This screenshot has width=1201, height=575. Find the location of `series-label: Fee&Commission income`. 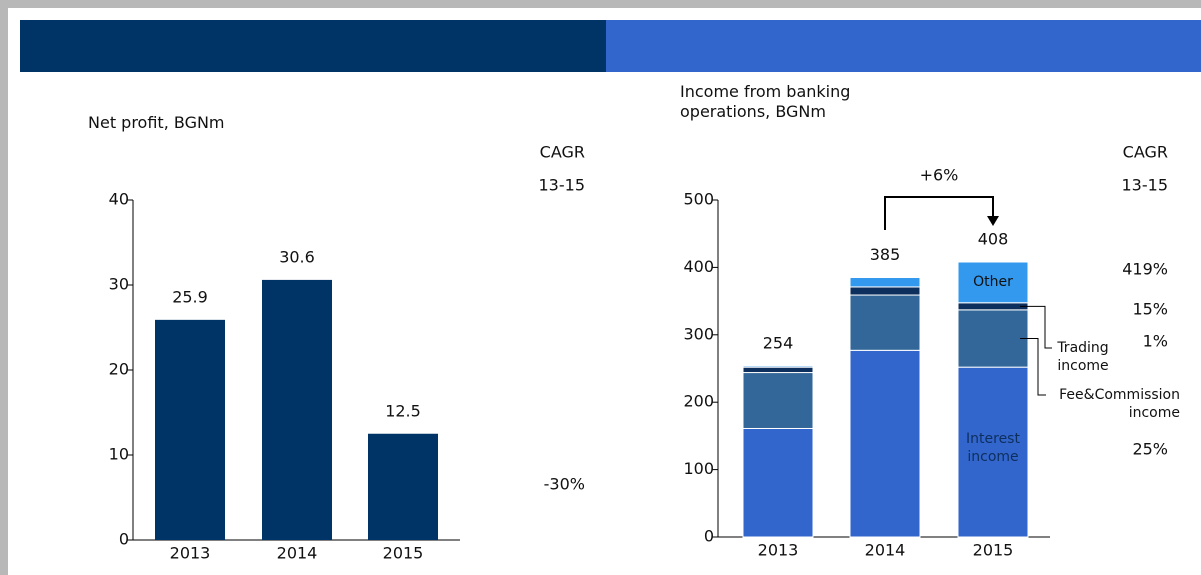

series-label: Fee&Commission income is located at coordinates (1119, 404).